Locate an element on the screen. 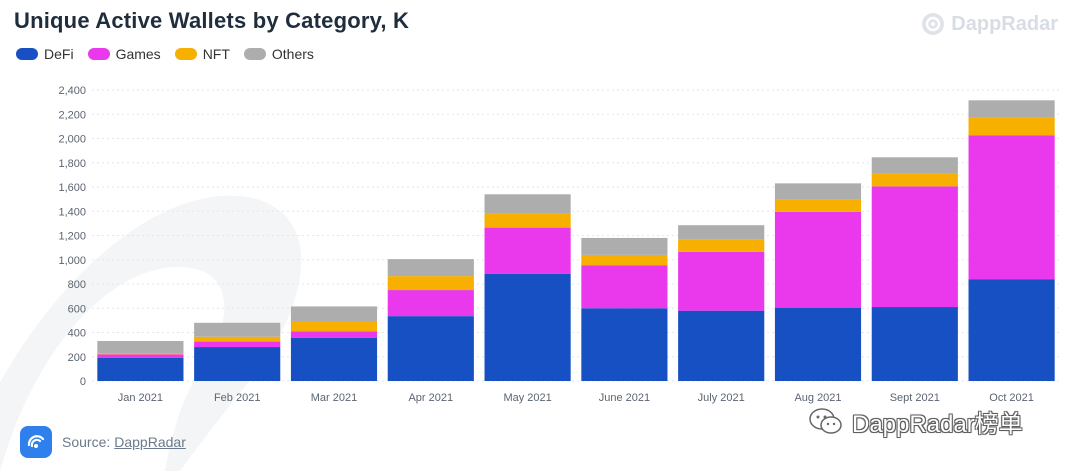 The height and width of the screenshot is (471, 1080). y-tick-label: 800 is located at coordinates (77, 285).